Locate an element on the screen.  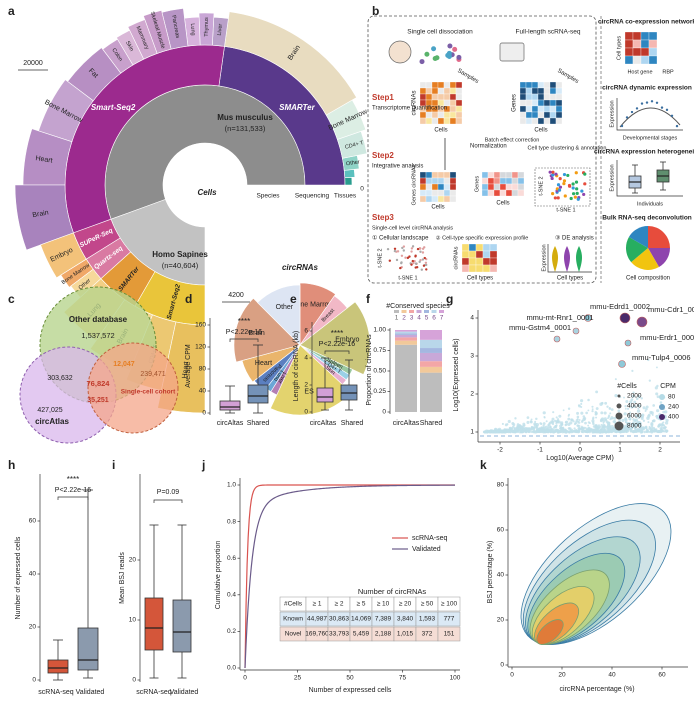
label: Bulk RNA-seq deconvolution is located at coordinates (647, 218).